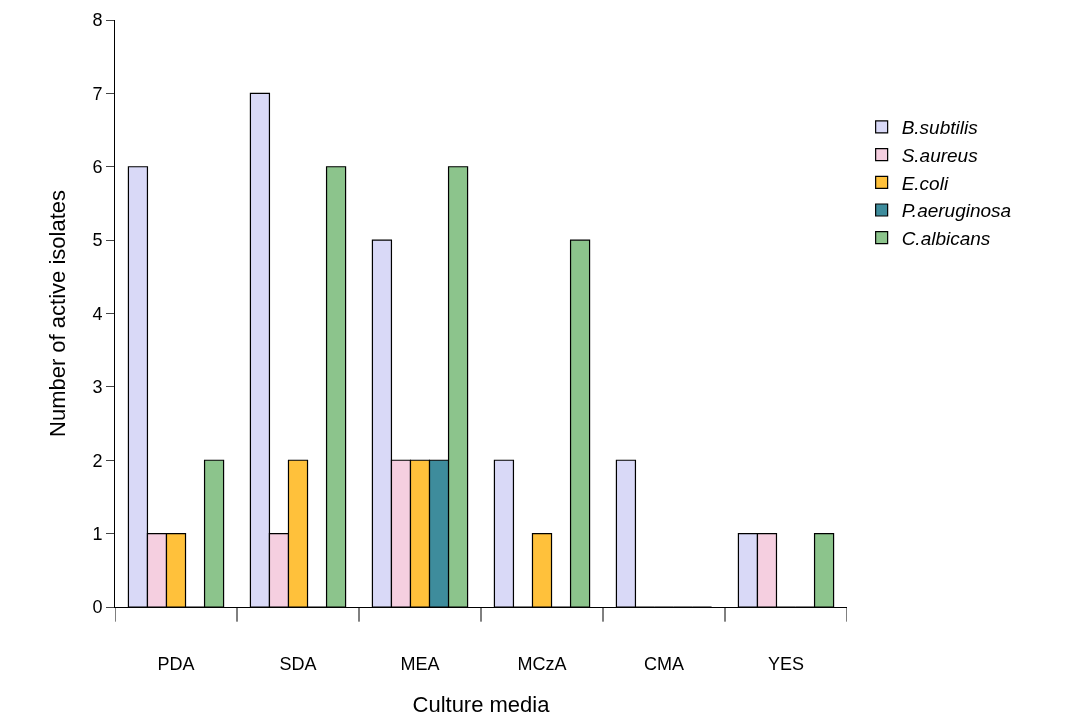  What do you see at coordinates (97, 460) in the screenshot?
I see `y-tick-label: 2` at bounding box center [97, 460].